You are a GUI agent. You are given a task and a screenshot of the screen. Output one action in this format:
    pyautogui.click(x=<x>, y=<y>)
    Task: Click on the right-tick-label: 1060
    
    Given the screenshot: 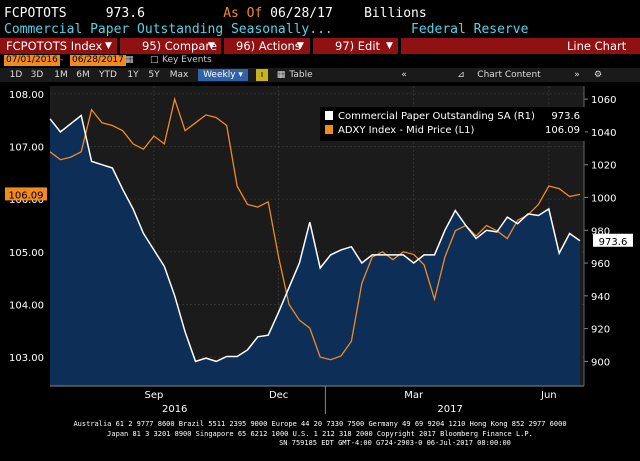 What is the action you would take?
    pyautogui.click(x=603, y=100)
    